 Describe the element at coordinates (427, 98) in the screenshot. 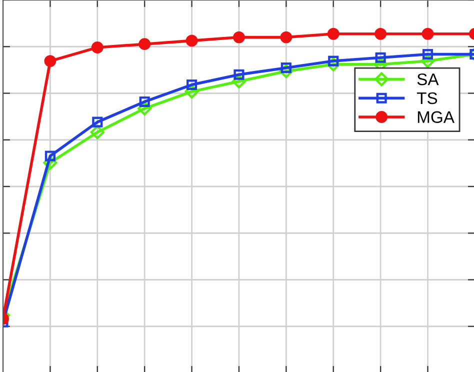

I see `legend-label: TS` at that location.